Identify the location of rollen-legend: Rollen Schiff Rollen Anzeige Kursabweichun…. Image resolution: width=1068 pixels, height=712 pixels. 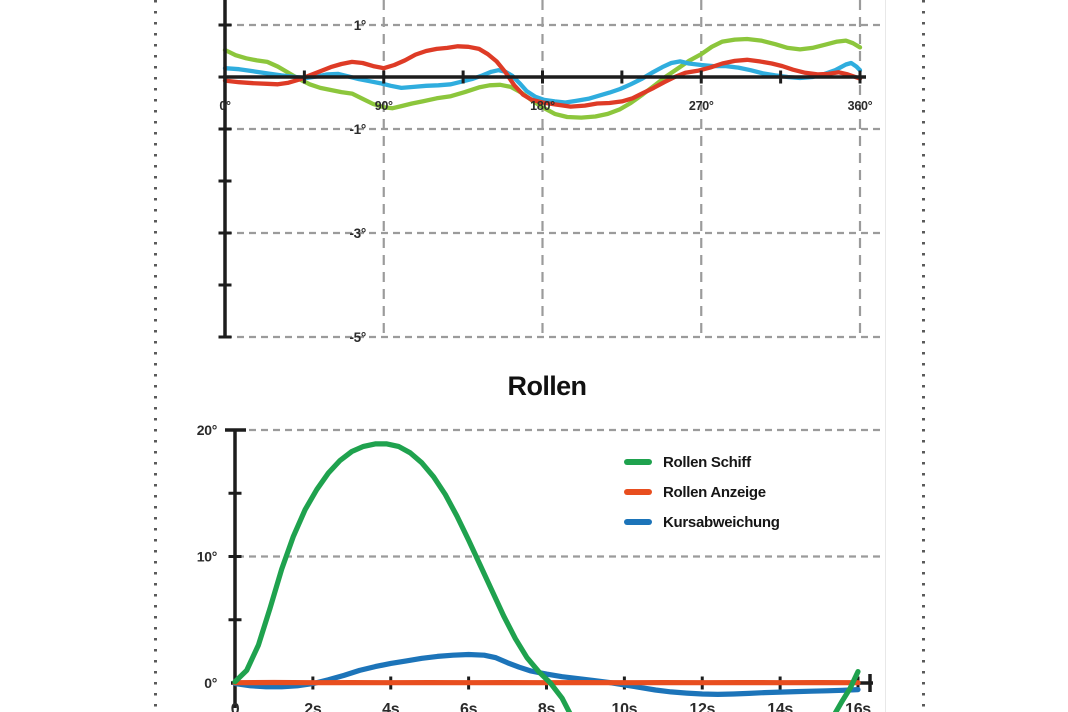
(702, 492).